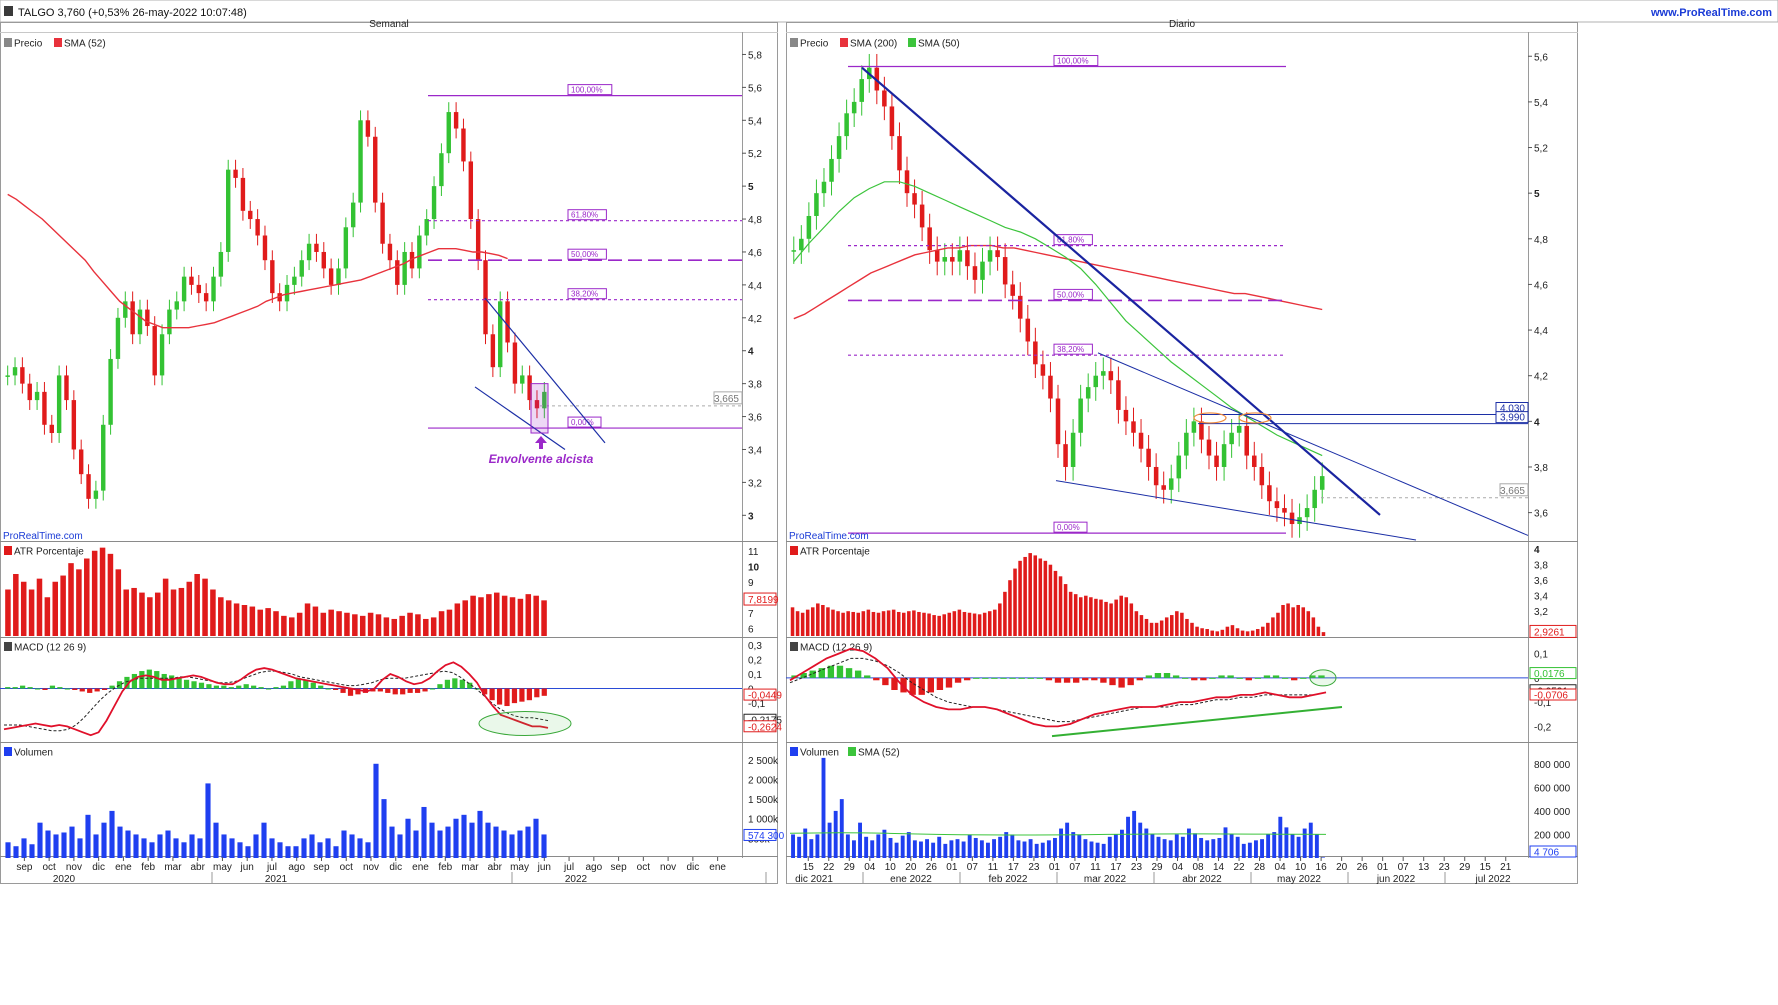 The height and width of the screenshot is (1005, 1778). Describe the element at coordinates (1711, 13) in the screenshot. I see `header-site-link: www.ProRealTime.com` at that location.